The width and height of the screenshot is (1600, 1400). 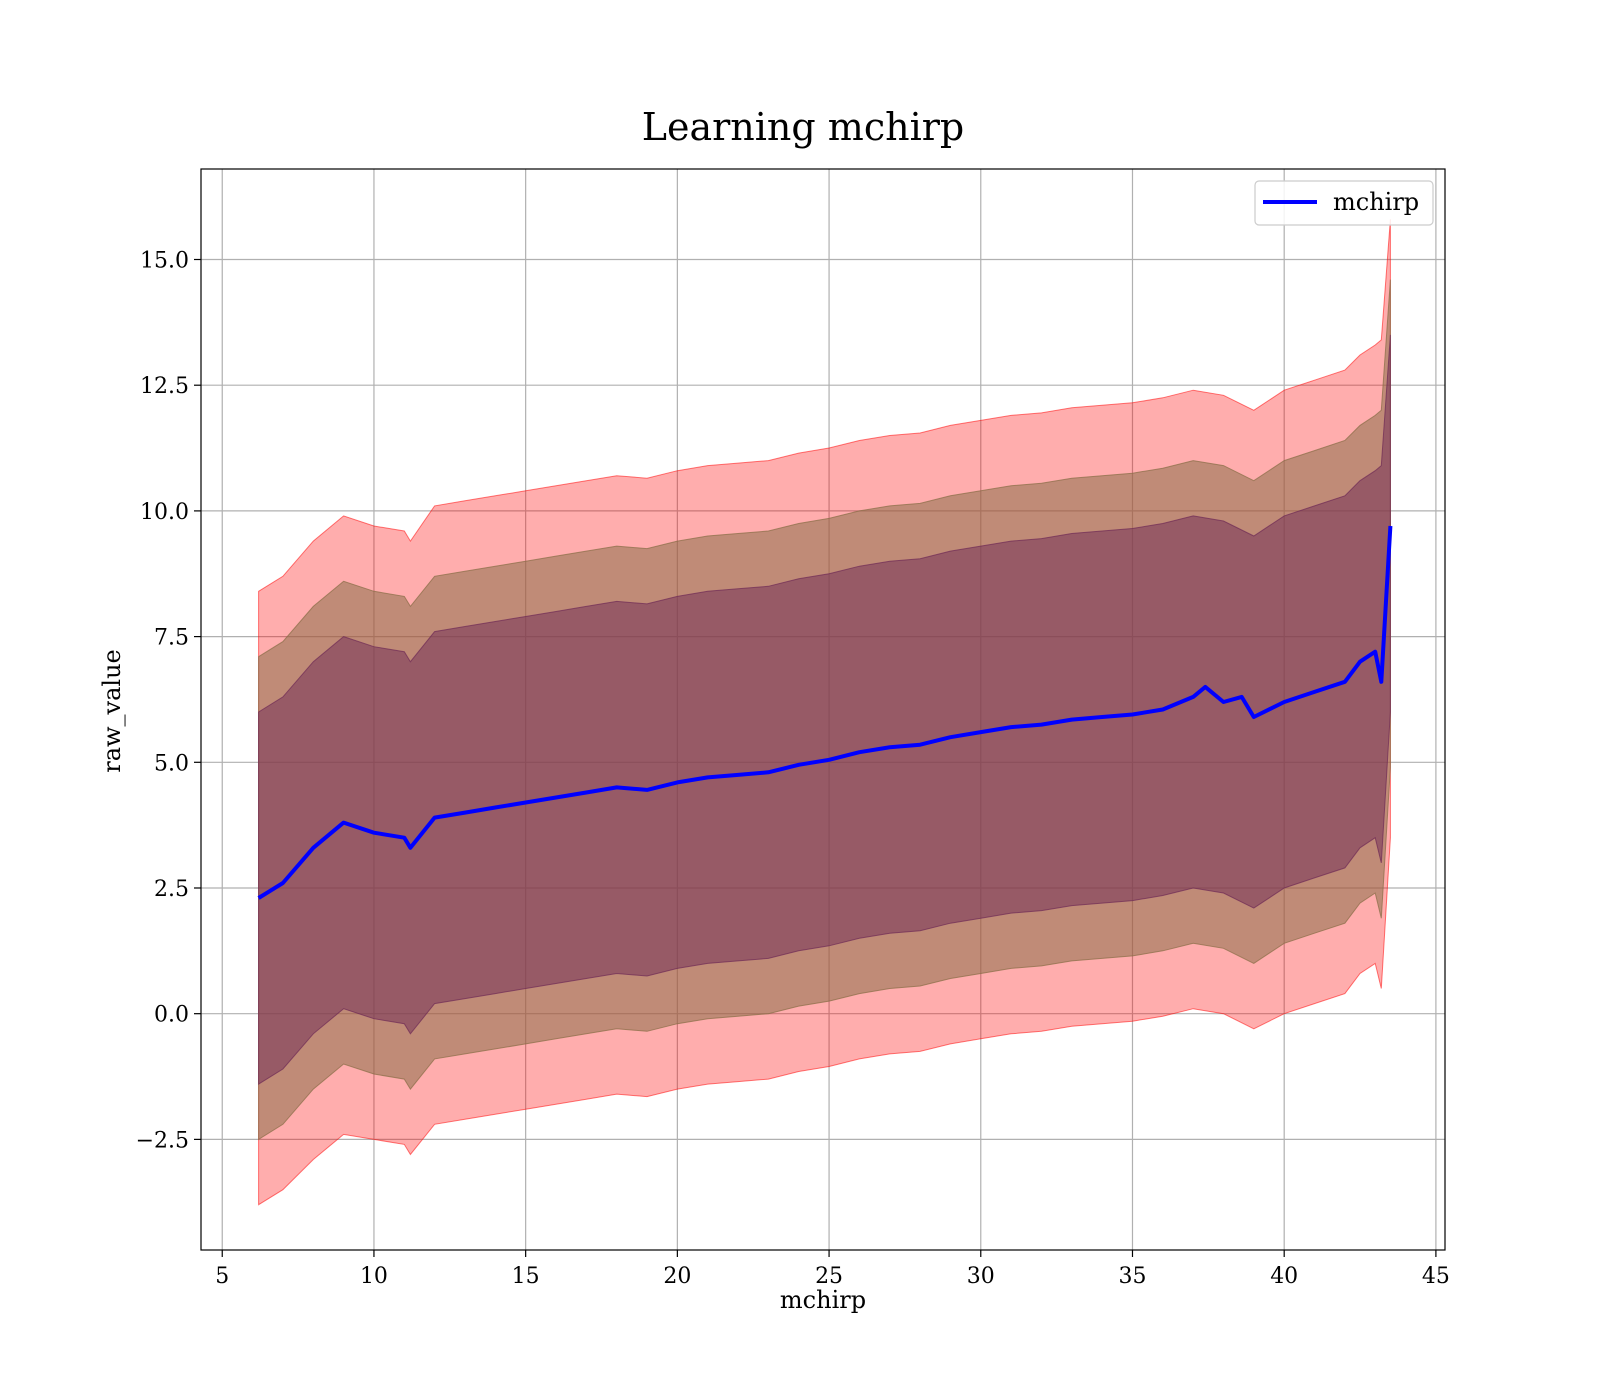 I want to click on y-axis-label: raw_value, so click(x=112, y=711).